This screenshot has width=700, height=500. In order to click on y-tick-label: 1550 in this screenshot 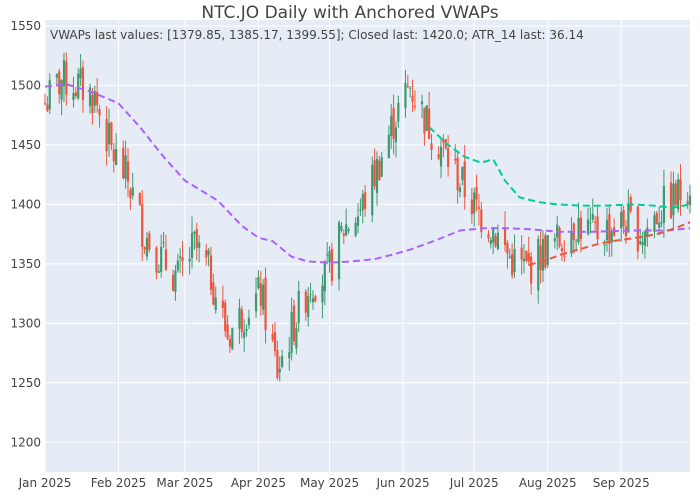, I will do `click(25, 26)`.